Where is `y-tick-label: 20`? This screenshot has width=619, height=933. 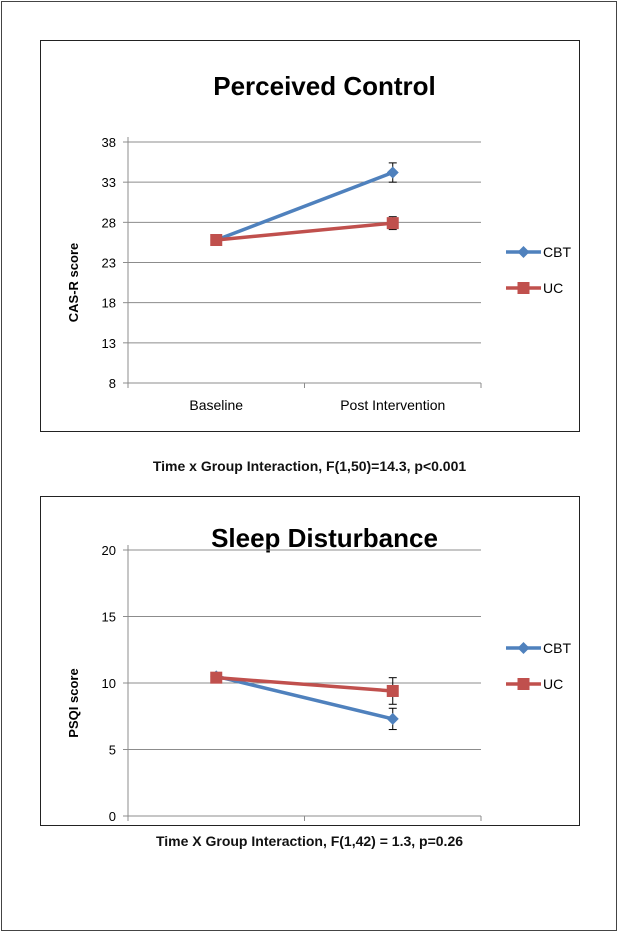
y-tick-label: 20 is located at coordinates (109, 550).